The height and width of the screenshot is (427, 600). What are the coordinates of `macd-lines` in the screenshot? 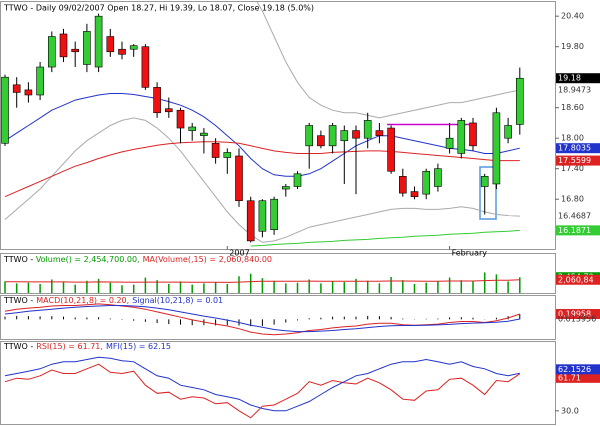 It's located at (262, 319).